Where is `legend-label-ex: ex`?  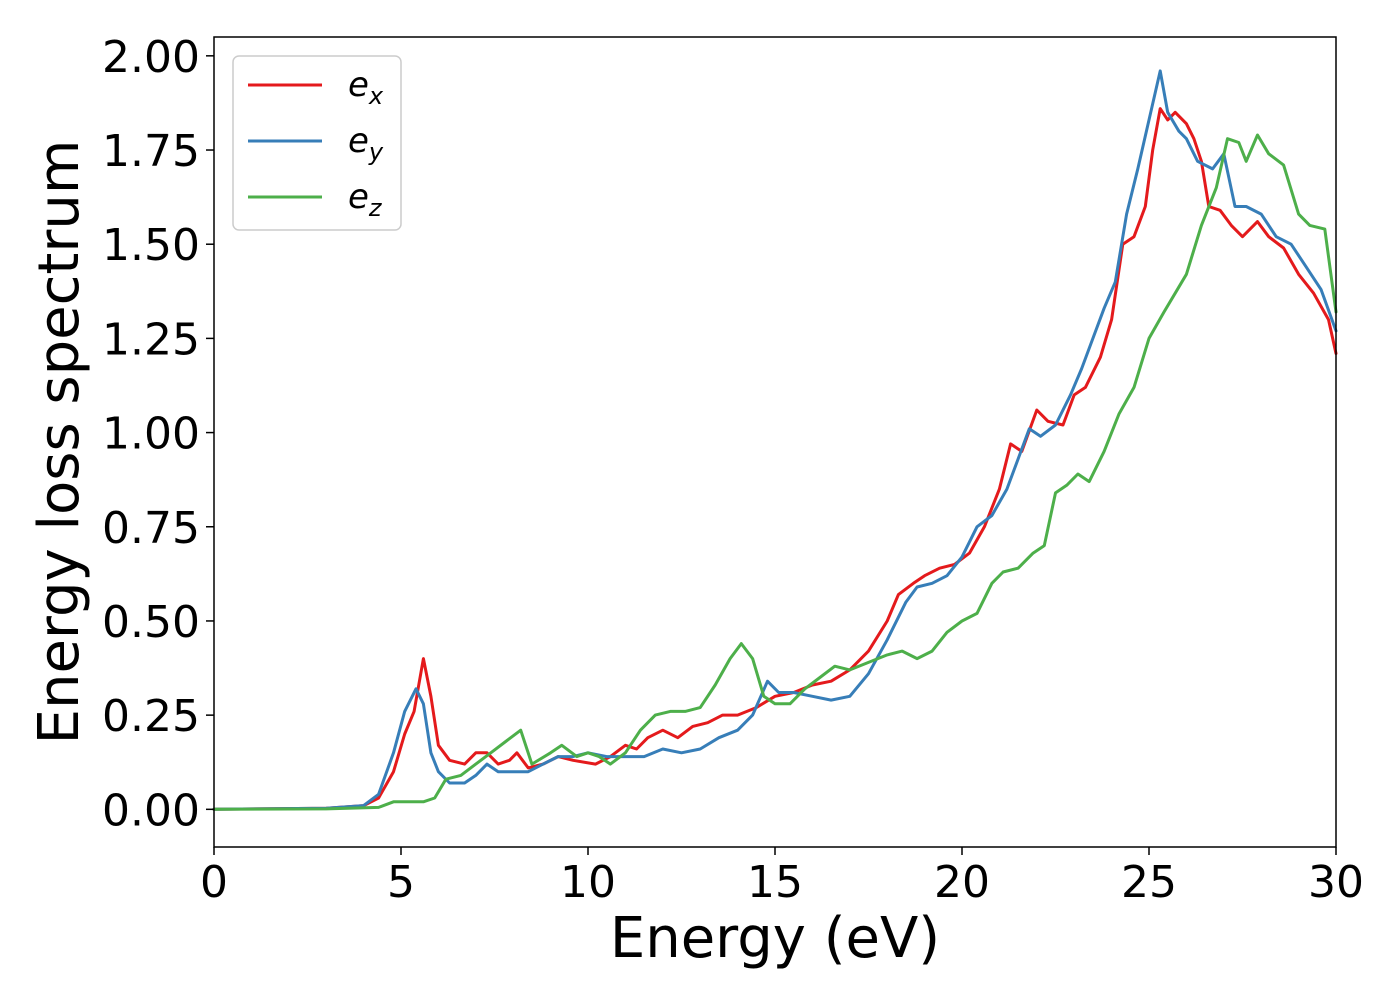
legend-label-ex: ex is located at coordinates (366, 87).